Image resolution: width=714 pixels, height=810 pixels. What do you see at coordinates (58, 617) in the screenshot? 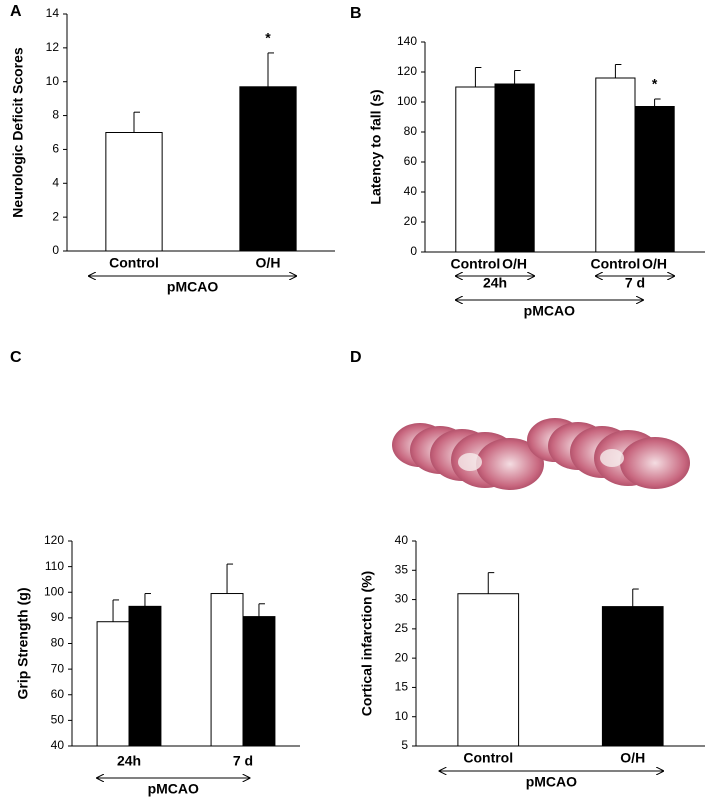
I see `y-tick-label: 90` at bounding box center [58, 617].